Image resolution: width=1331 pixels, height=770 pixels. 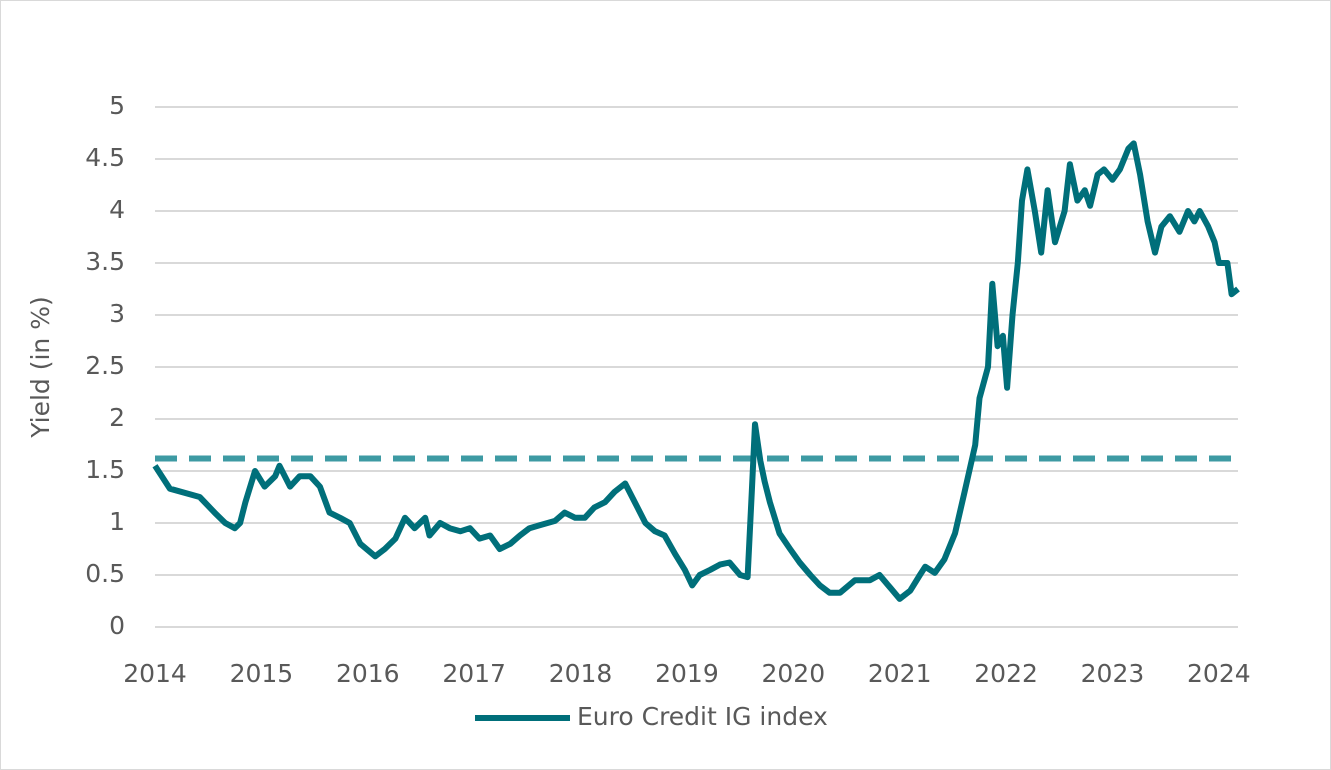 I want to click on x-tick-label: 2017, so click(x=474, y=673).